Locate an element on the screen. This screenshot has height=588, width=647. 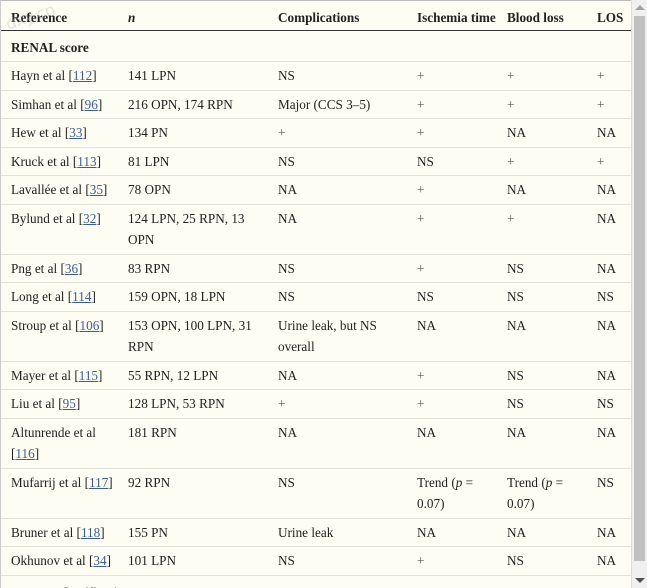
blood-loss-cell: Trend (p = 0.07) is located at coordinates (542, 493).